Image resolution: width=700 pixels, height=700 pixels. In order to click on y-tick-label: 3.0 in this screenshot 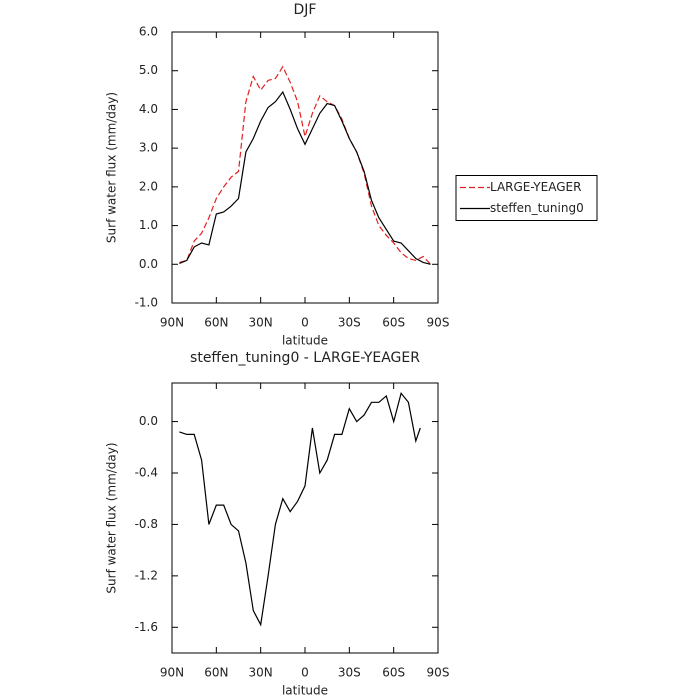, I will do `click(148, 148)`.